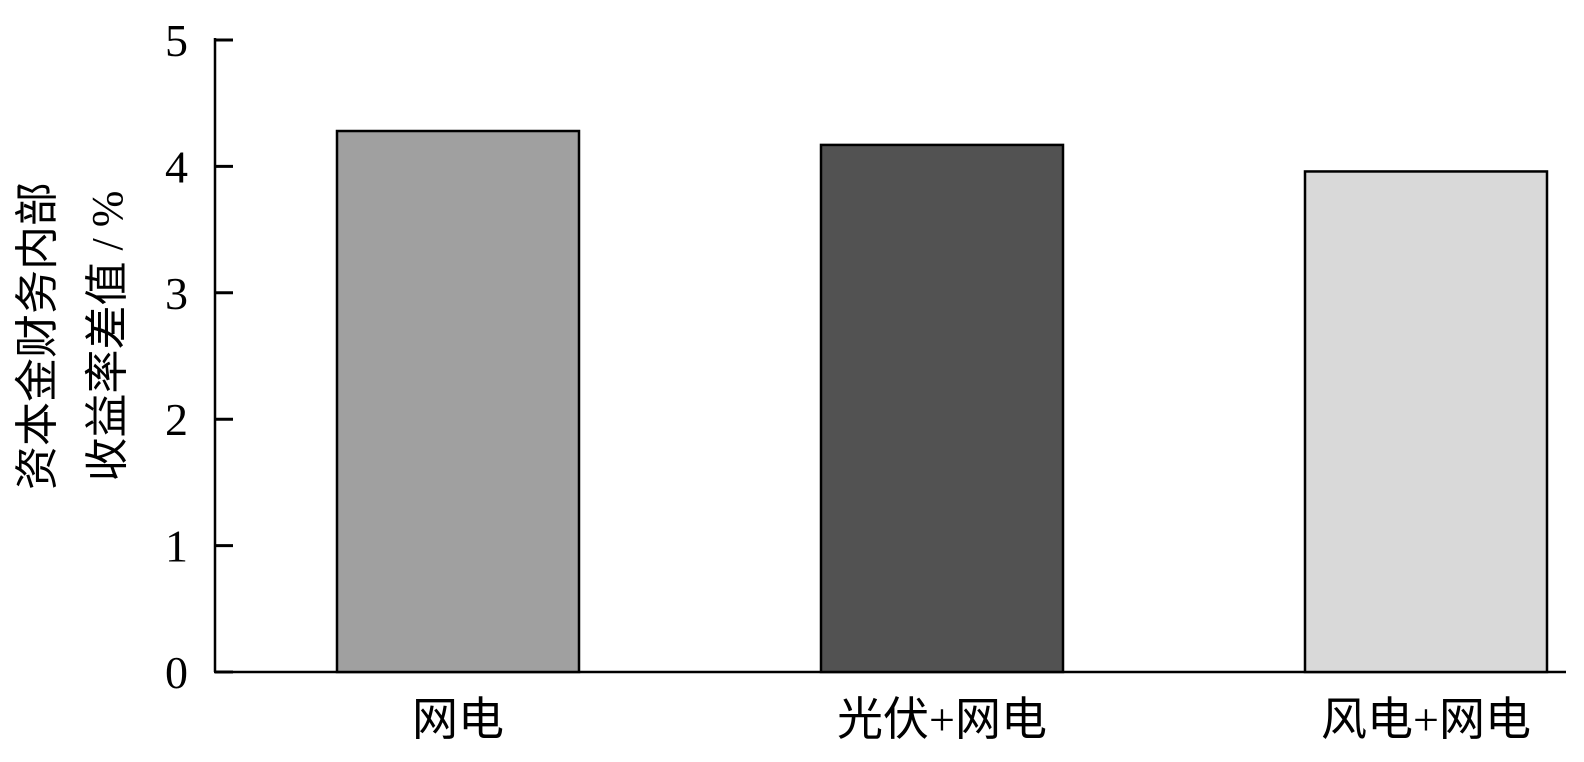  What do you see at coordinates (107, 336) in the screenshot?
I see `y-axis-label-line: 收益率差值 / %` at bounding box center [107, 336].